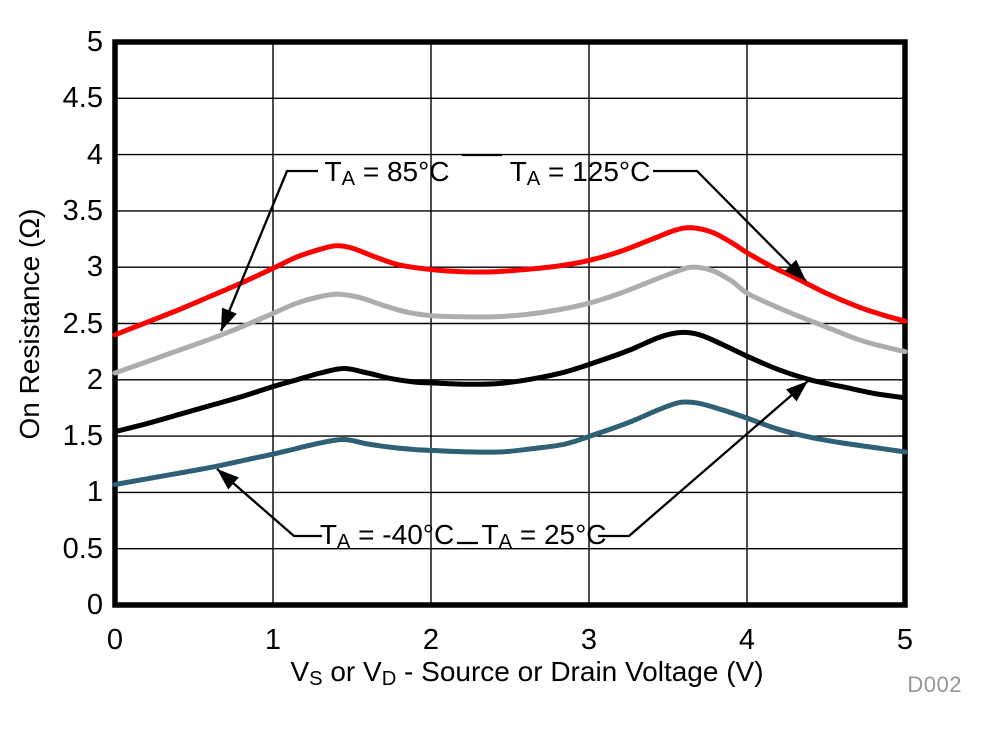  What do you see at coordinates (94, 42) in the screenshot?
I see `y-tick-label: 5` at bounding box center [94, 42].